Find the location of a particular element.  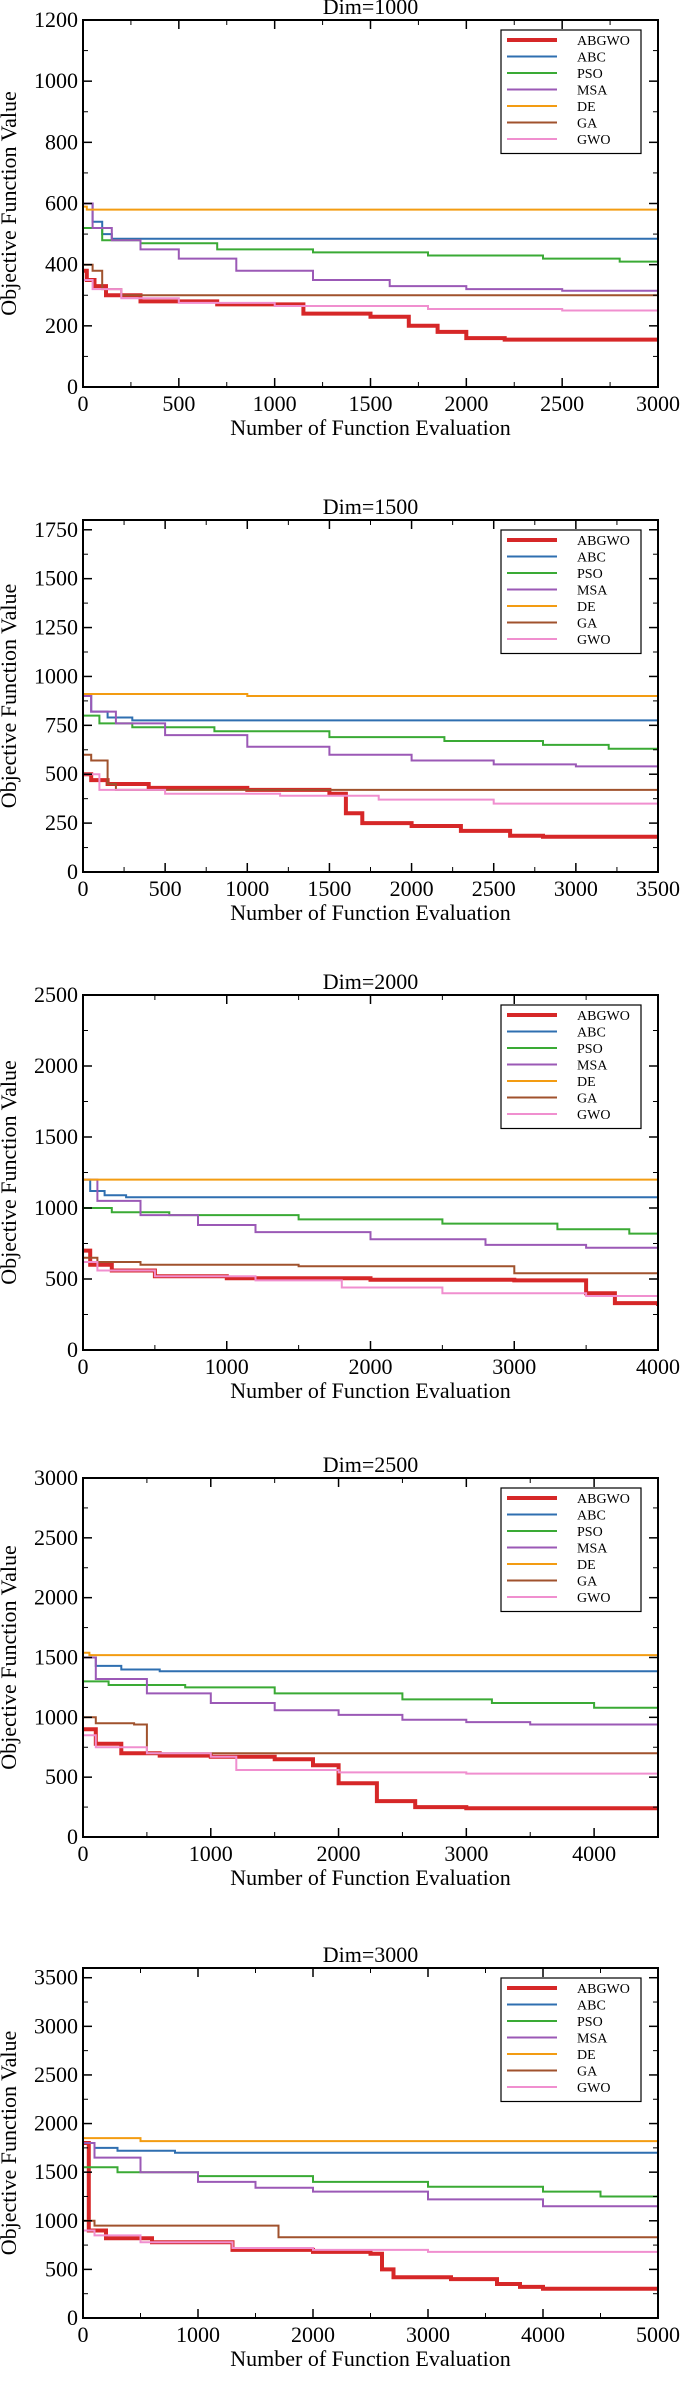

y-tick-label: 250 is located at coordinates (61, 822).